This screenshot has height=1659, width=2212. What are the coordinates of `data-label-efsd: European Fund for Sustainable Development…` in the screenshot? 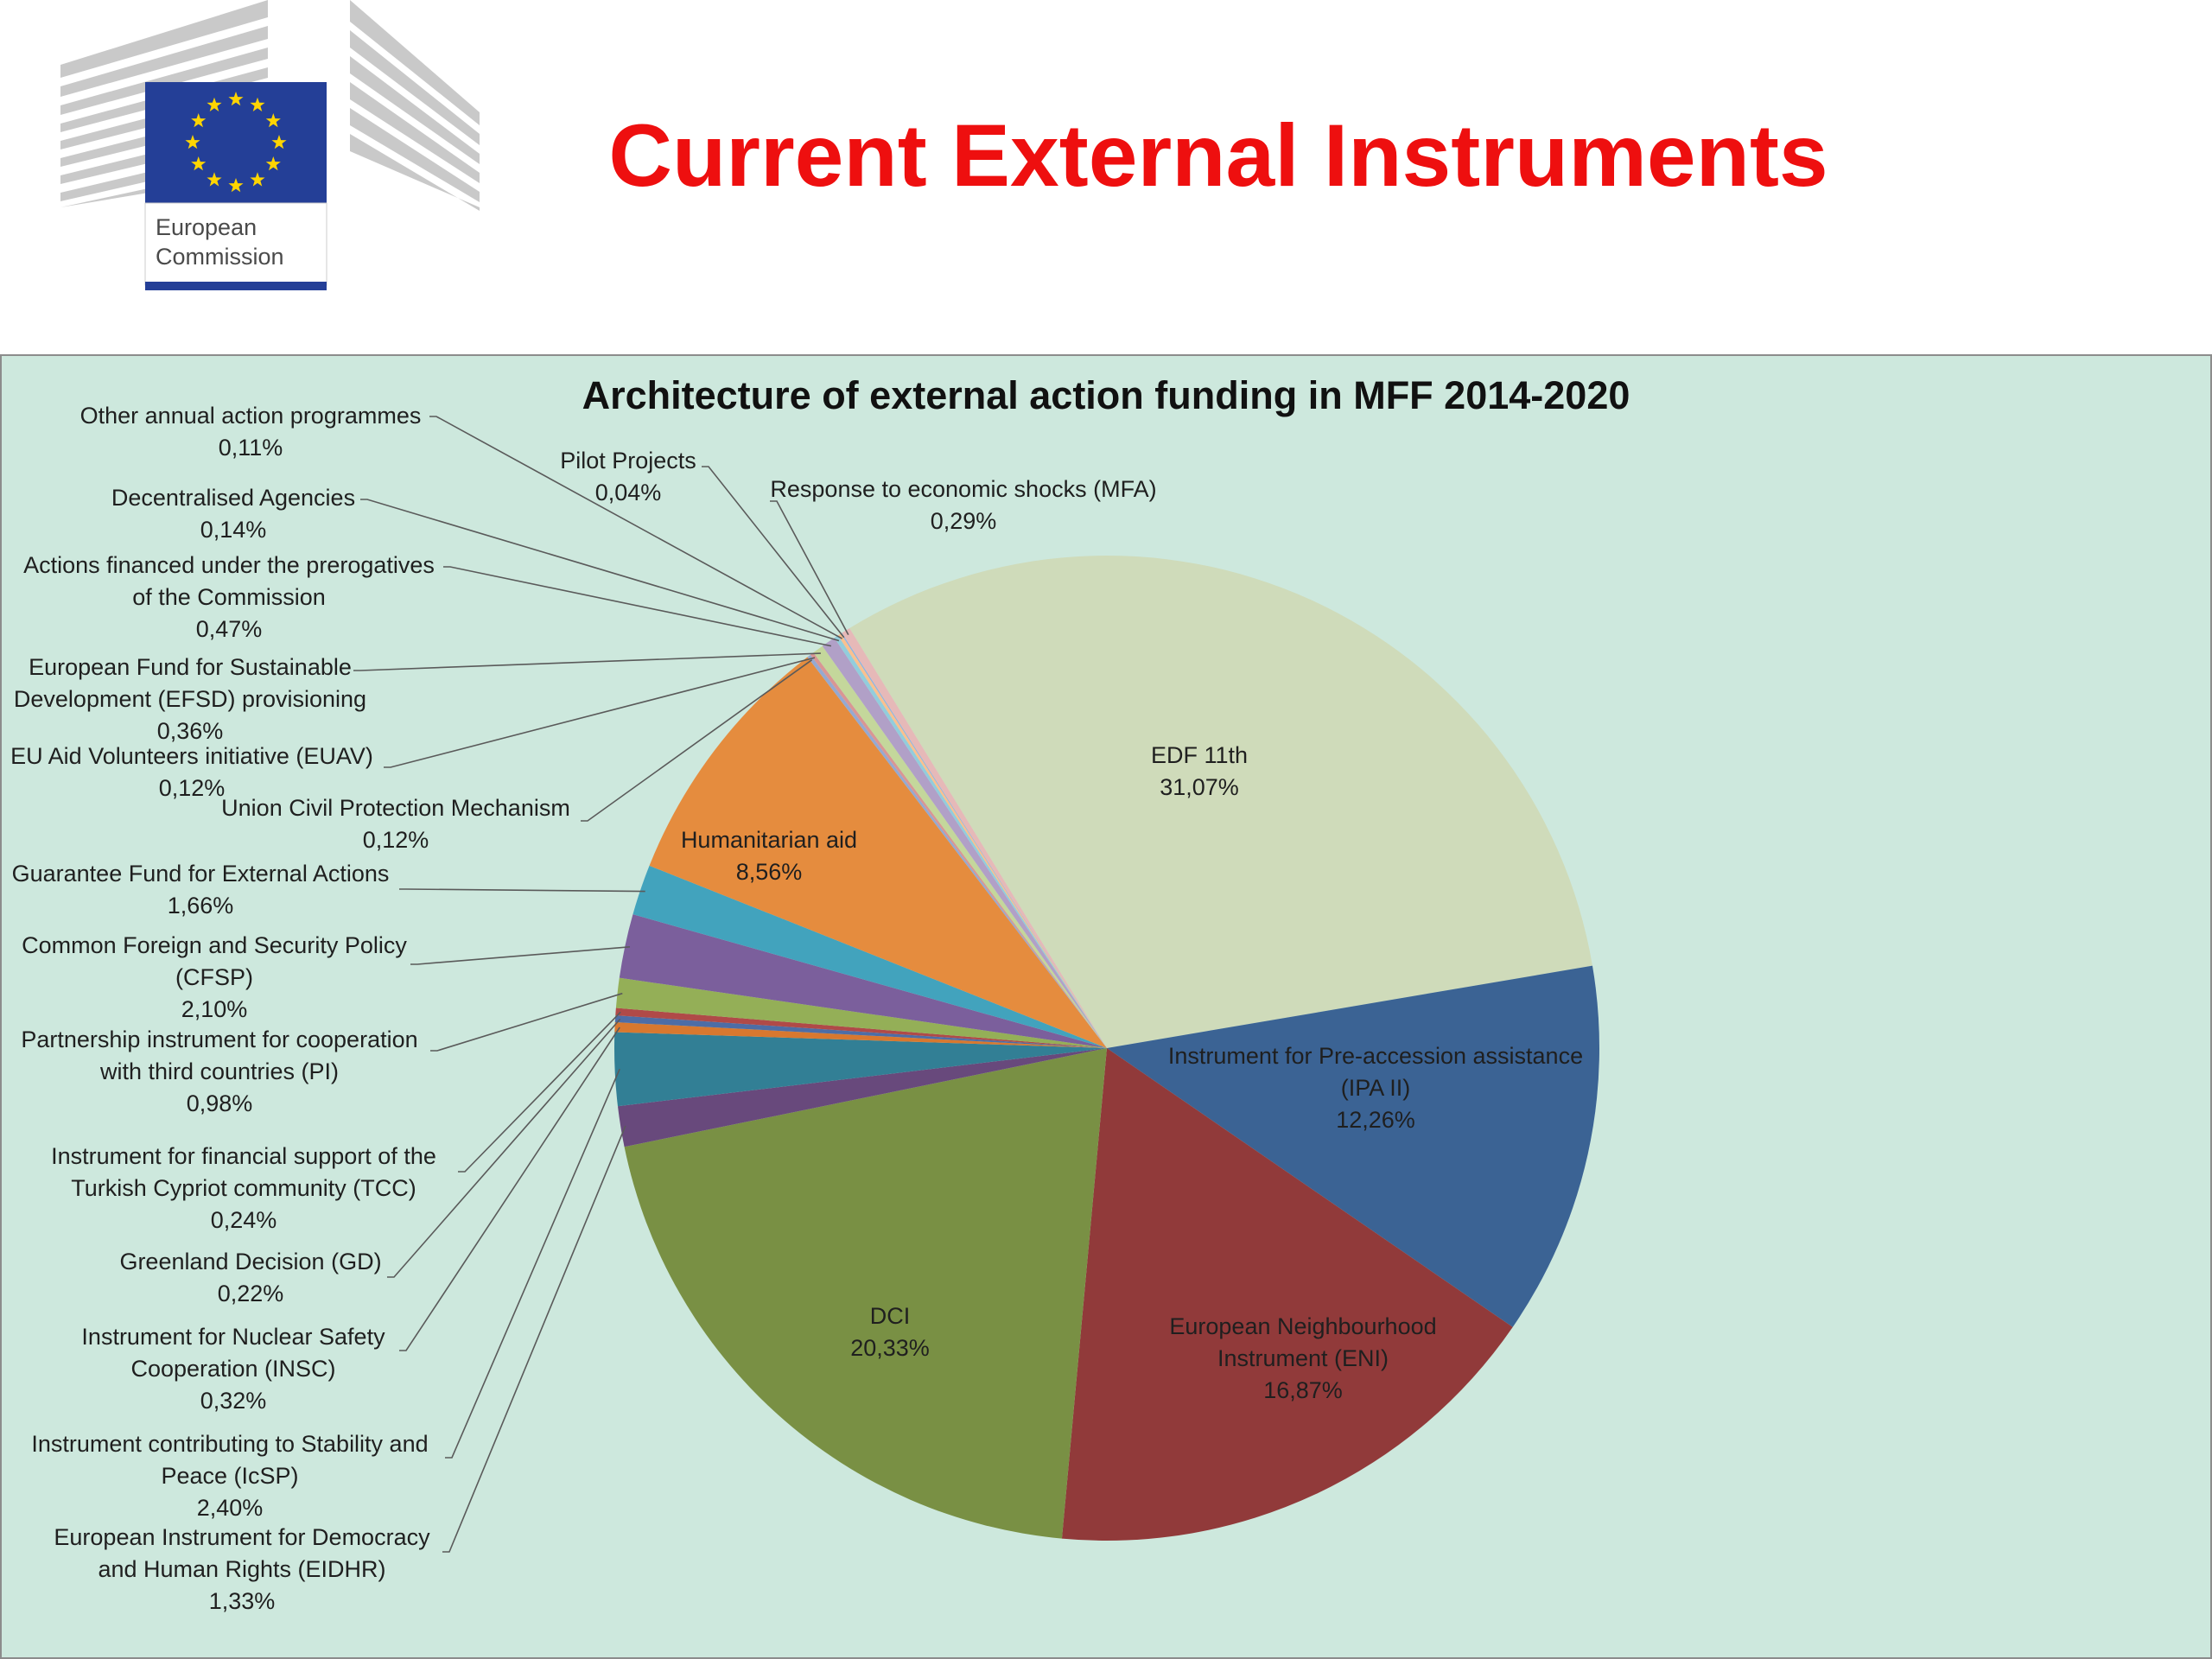 It's located at (190, 699).